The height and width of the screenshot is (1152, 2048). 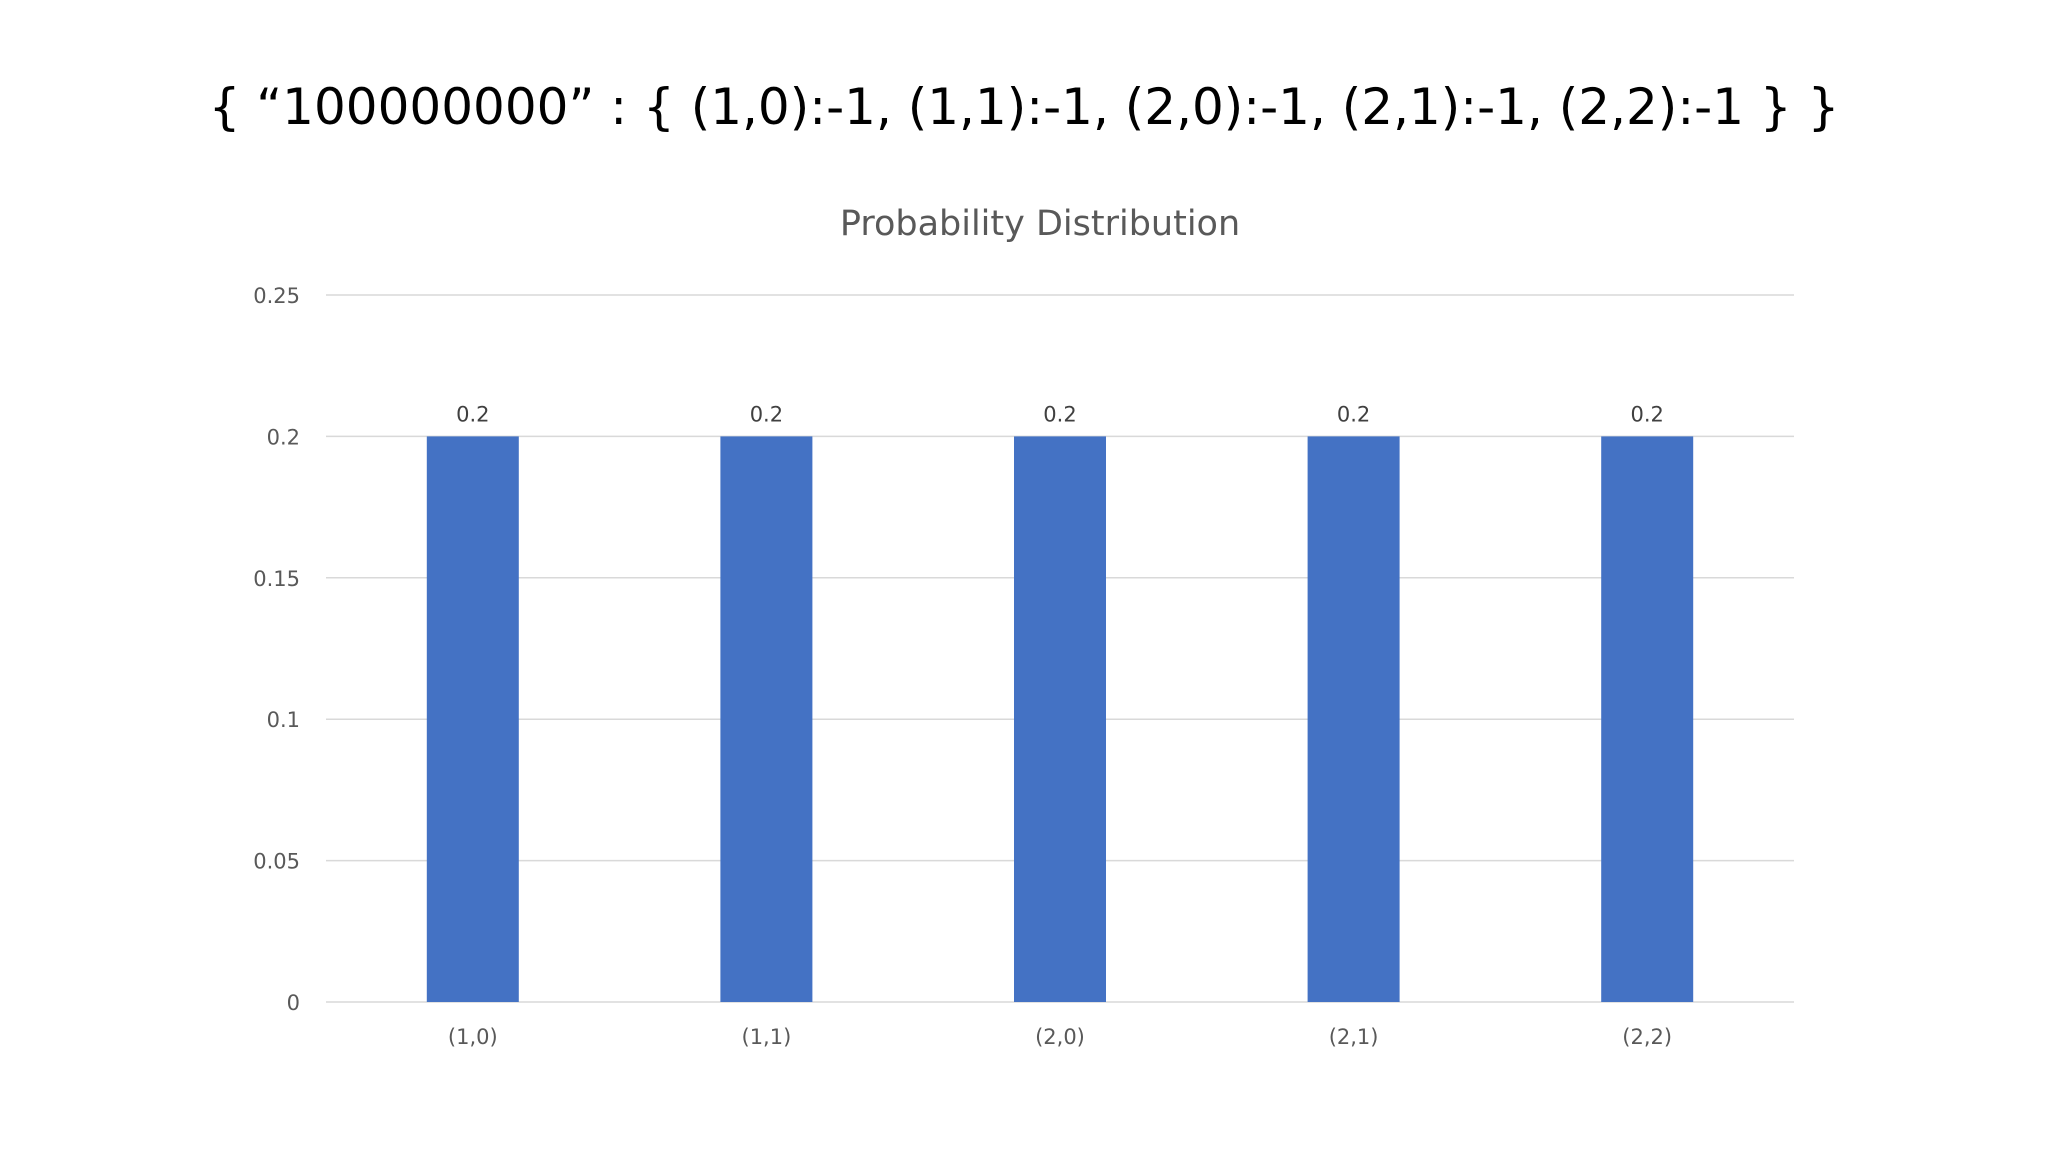 I want to click on y-tick-label: 0.1, so click(x=283, y=720).